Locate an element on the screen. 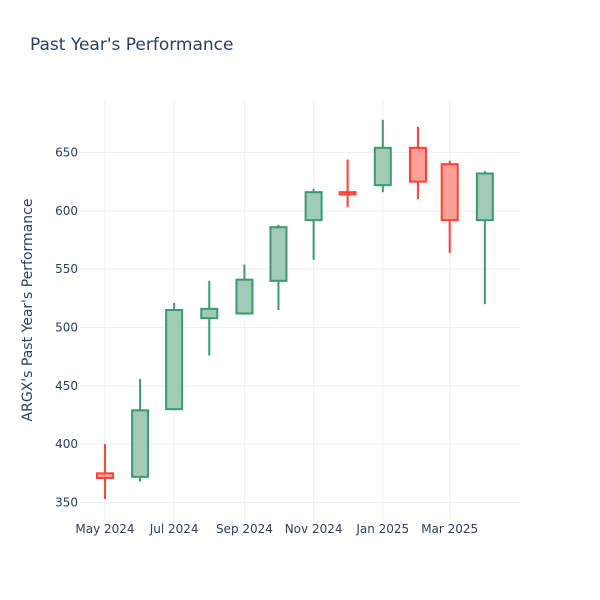  y-tick-label: 450 is located at coordinates (66, 386).